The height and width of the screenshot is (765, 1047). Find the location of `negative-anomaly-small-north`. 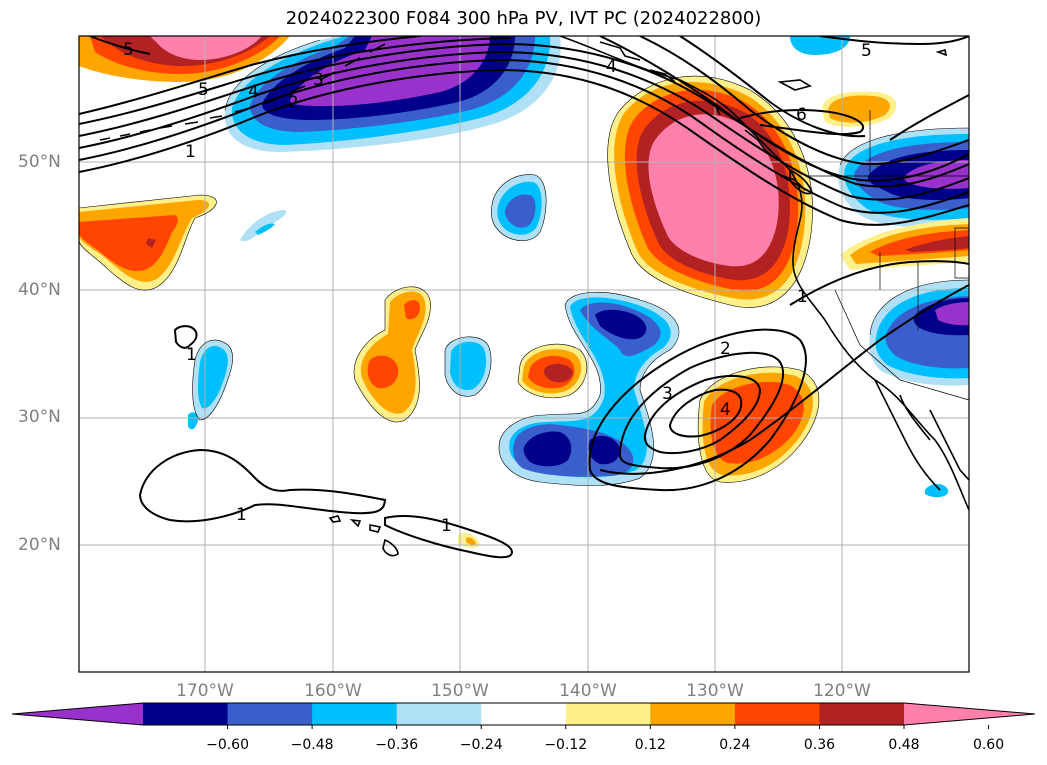

negative-anomaly-small-north is located at coordinates (519, 207).